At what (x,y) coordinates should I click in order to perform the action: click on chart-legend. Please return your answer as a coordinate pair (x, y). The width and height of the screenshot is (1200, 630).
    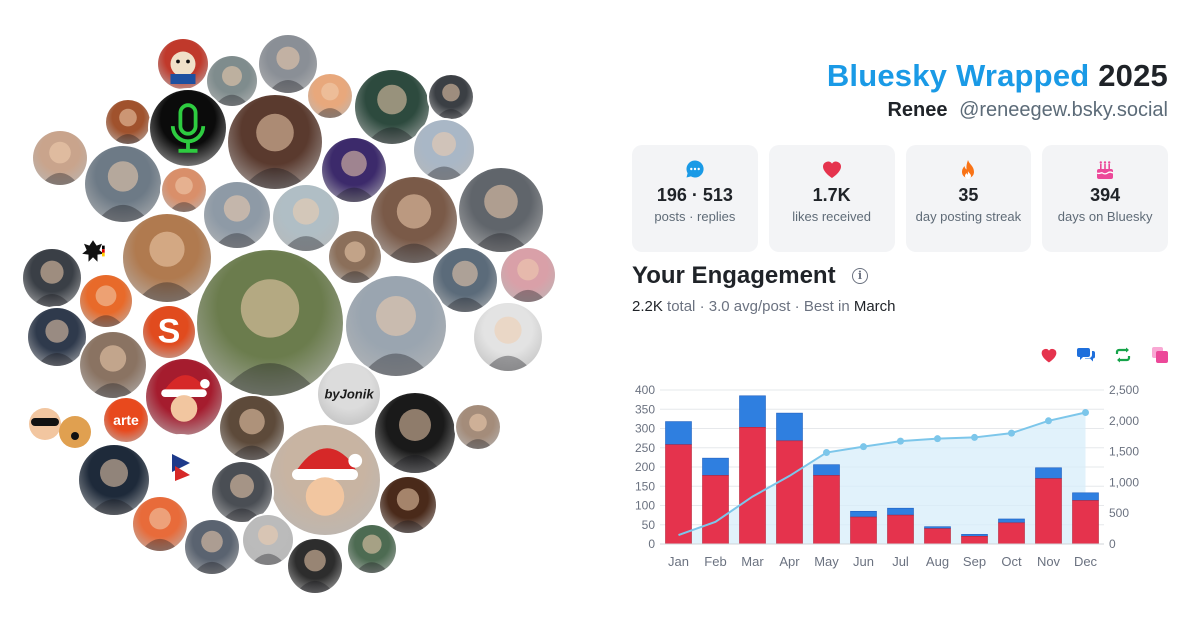
    Looking at the image, I should click on (1104, 355).